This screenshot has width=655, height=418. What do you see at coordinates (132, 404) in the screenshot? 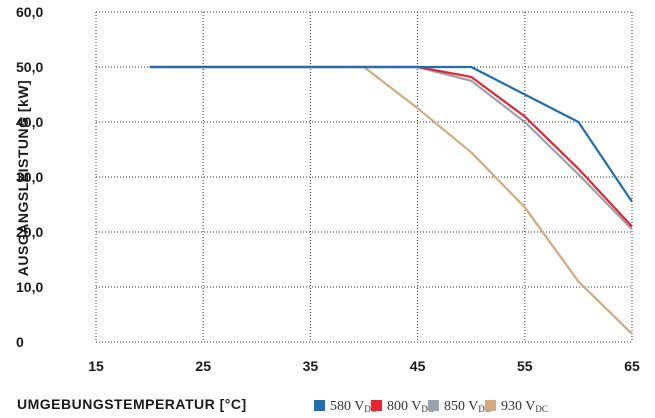
I see `x-axis-label: UMGEBUNGSTEMPERATUR [°C]` at bounding box center [132, 404].